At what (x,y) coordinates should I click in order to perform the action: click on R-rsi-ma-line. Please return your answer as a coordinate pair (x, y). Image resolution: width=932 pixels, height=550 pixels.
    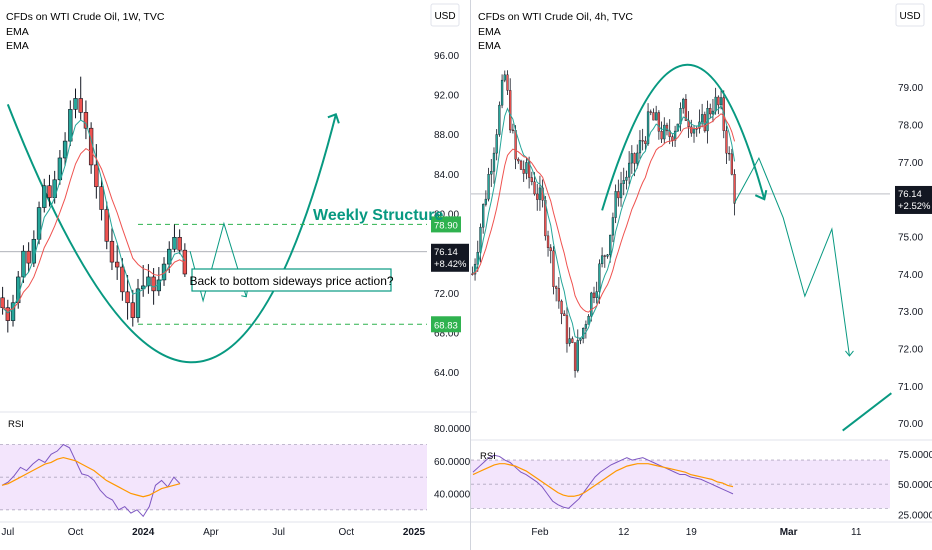
    Looking at the image, I should click on (603, 480).